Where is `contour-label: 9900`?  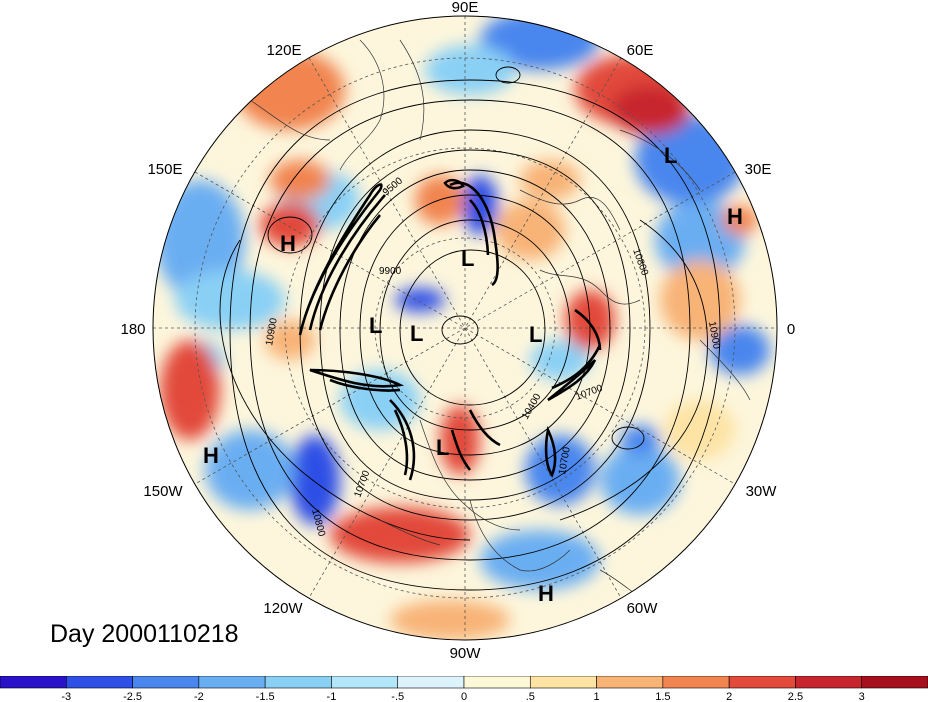 contour-label: 9900 is located at coordinates (390, 271).